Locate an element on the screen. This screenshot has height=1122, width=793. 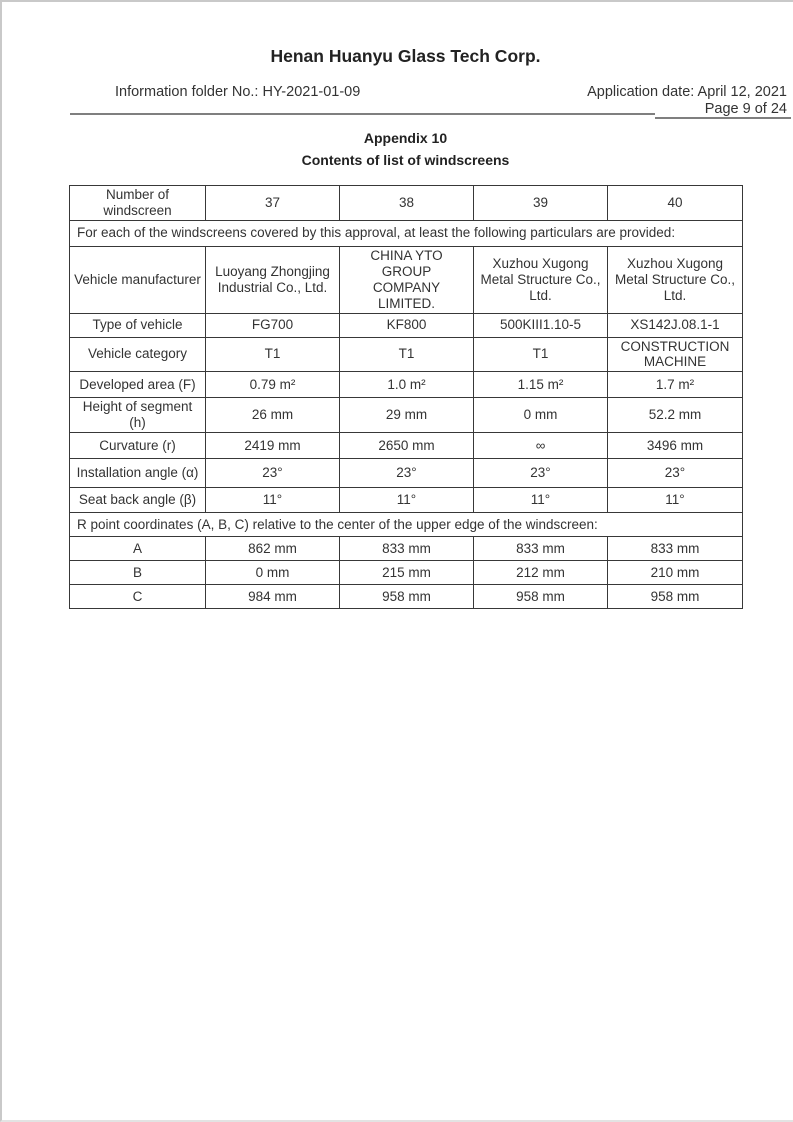
cell-value: 1.15 m² is located at coordinates (540, 385).